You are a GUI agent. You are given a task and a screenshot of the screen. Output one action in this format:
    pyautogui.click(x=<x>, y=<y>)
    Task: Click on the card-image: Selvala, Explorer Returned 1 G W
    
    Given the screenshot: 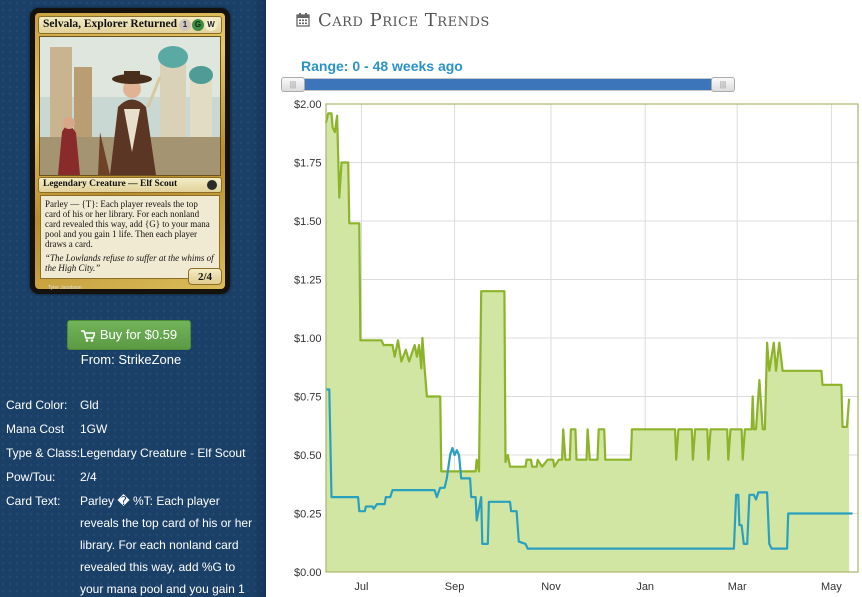 What is the action you would take?
    pyautogui.click(x=130, y=151)
    